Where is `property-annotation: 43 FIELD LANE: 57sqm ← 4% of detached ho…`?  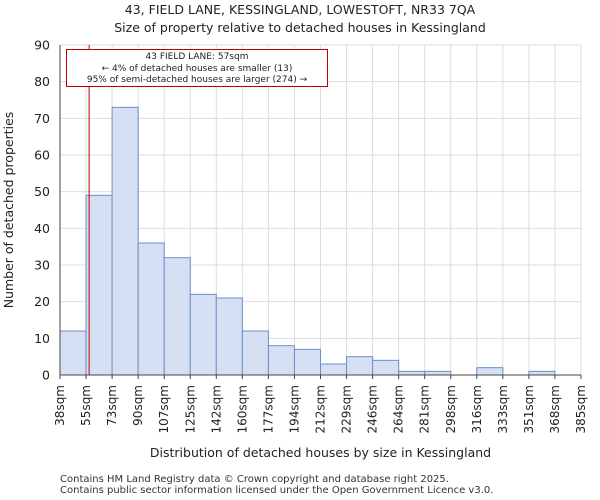
property-annotation: 43 FIELD LANE: 57sqm ← 4% of detached ho… is located at coordinates (197, 68).